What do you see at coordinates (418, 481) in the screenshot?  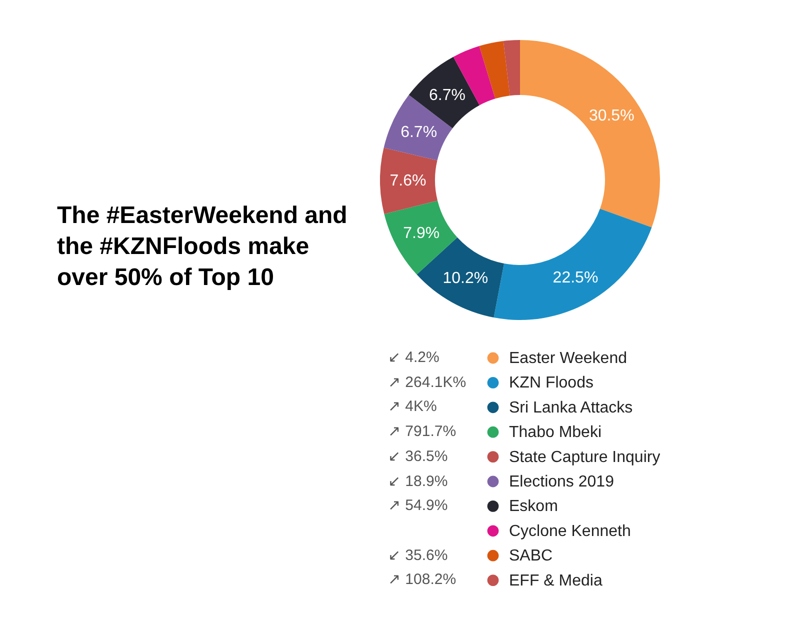 I see `text: ↙ 18.9%` at bounding box center [418, 481].